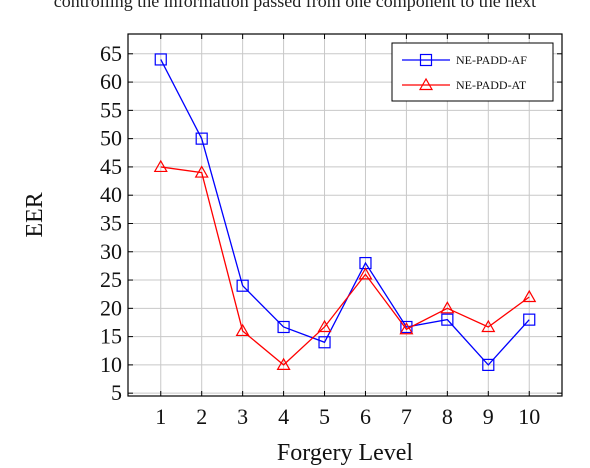  What do you see at coordinates (242, 416) in the screenshot?
I see `x-tick-label: 3` at bounding box center [242, 416].